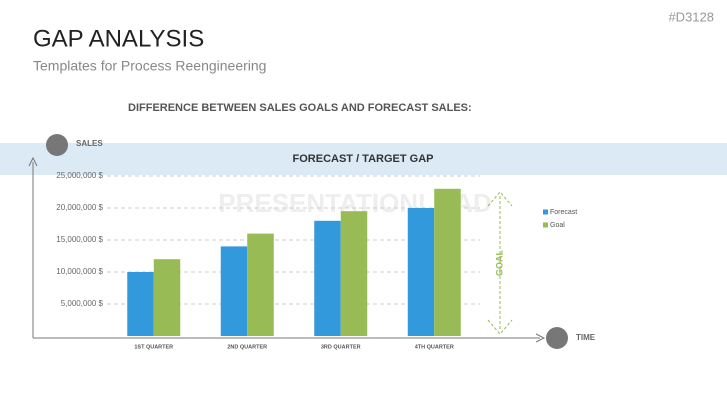 The image size is (727, 409). What do you see at coordinates (57, 145) in the screenshot?
I see `sales-icon` at bounding box center [57, 145].